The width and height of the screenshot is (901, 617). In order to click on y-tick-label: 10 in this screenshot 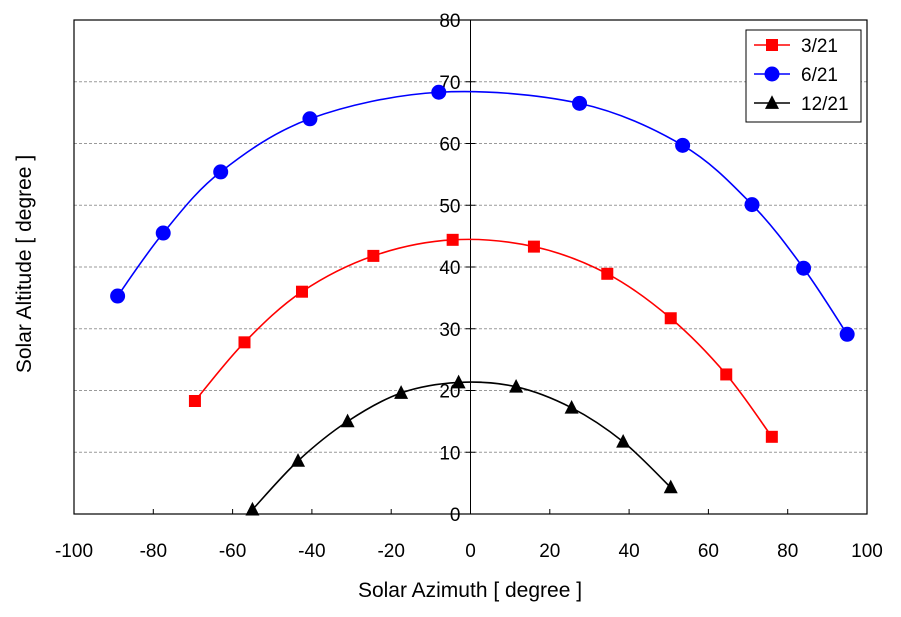, I will do `click(449, 453)`.